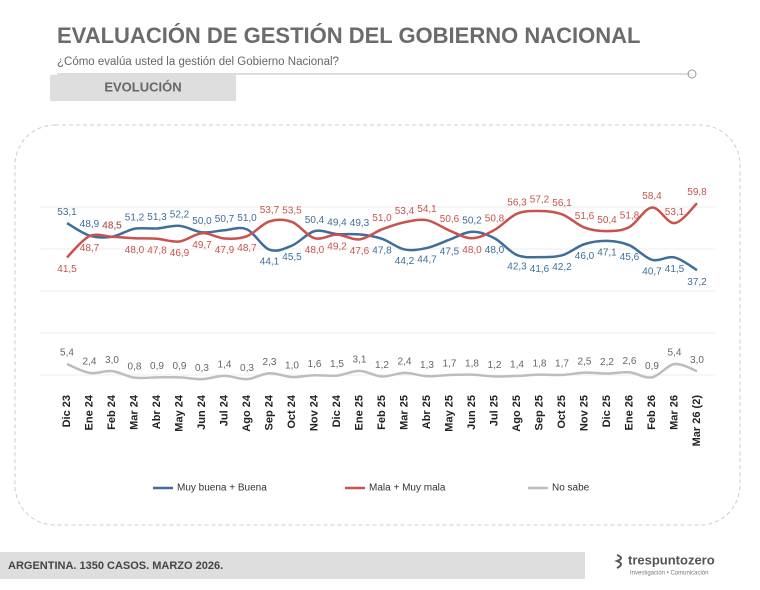 This screenshot has width=760, height=590. What do you see at coordinates (337, 246) in the screenshot?
I see `data-label: 49,2` at bounding box center [337, 246].